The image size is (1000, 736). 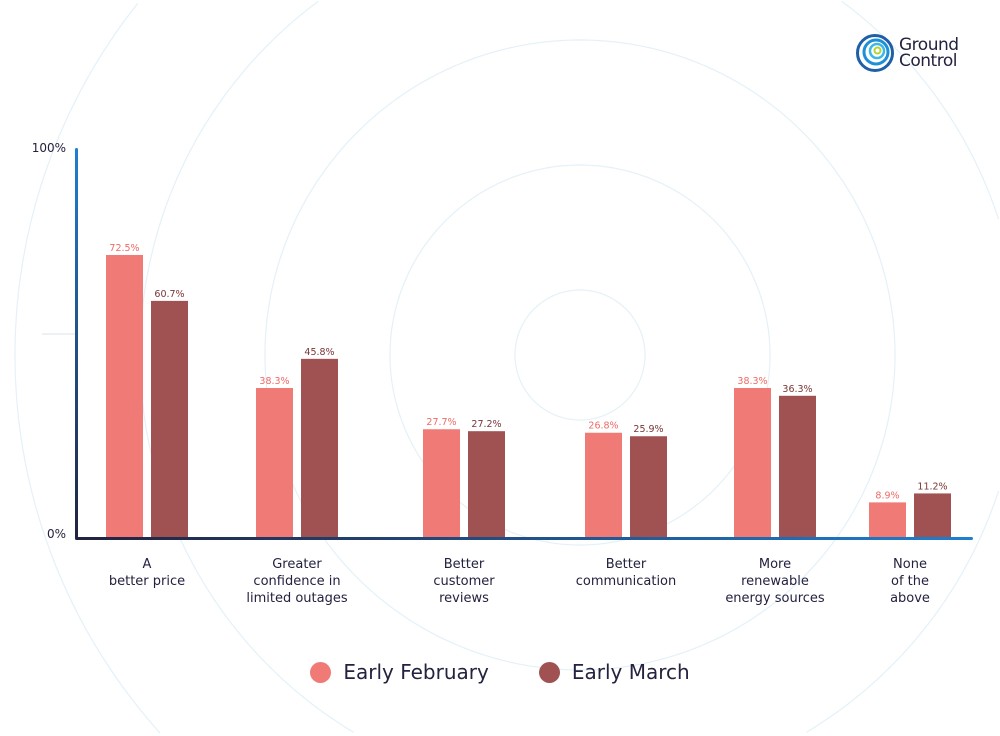 I want to click on logo-rings-icon, so click(x=875, y=53).